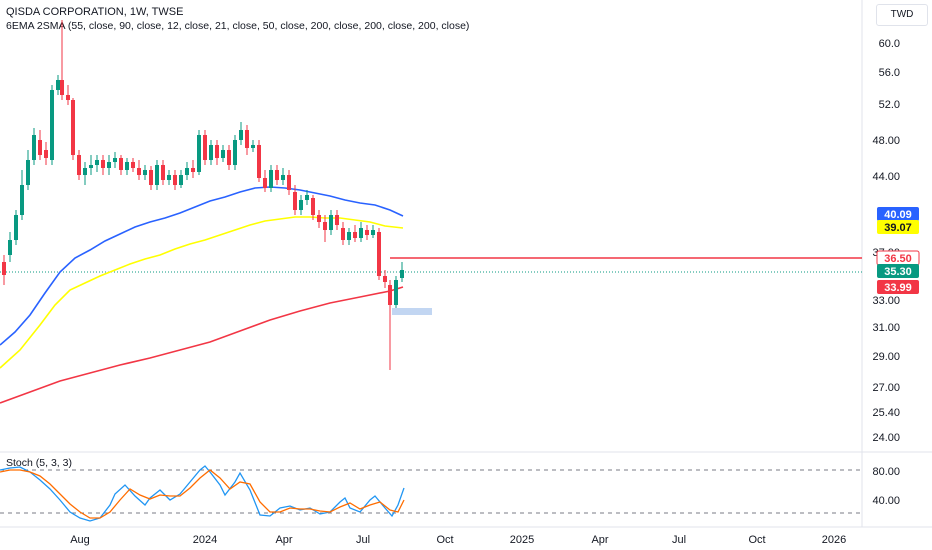  Describe the element at coordinates (205, 540) in the screenshot. I see `time-tick-label: 2024` at that location.